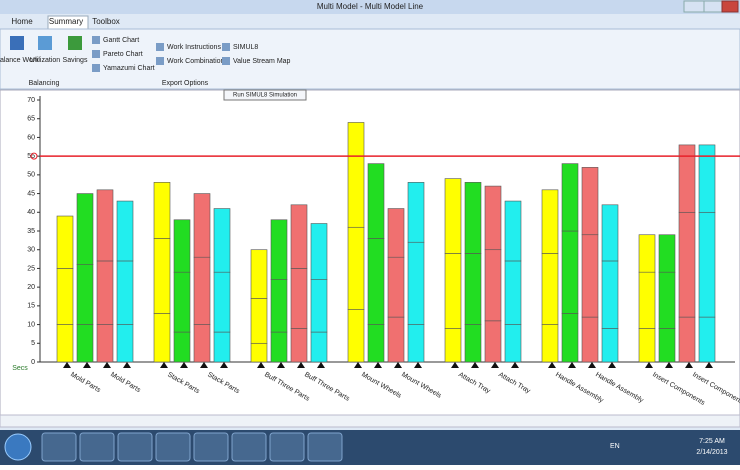 Image resolution: width=740 pixels, height=470 pixels. Describe the element at coordinates (31, 137) in the screenshot. I see `y-tick-label: 60` at that location.